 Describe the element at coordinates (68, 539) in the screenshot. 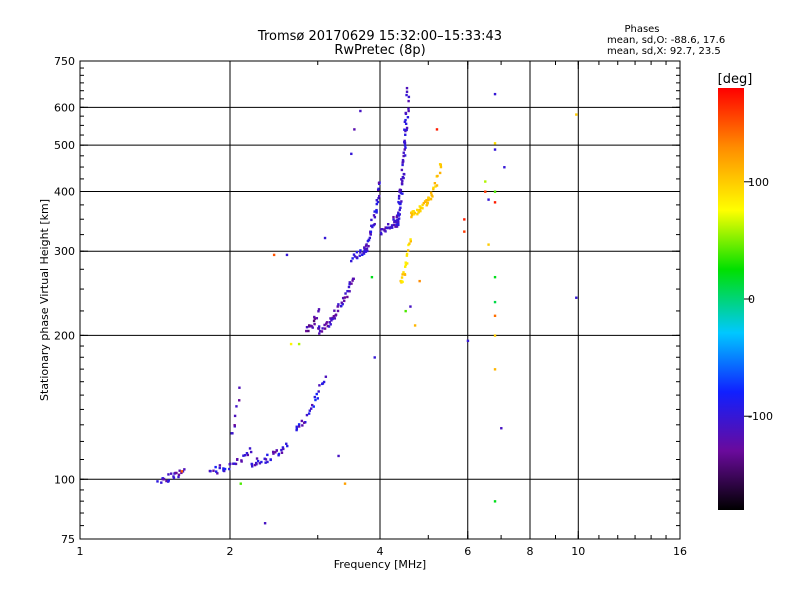

I see `y-tick-label: 75` at that location.